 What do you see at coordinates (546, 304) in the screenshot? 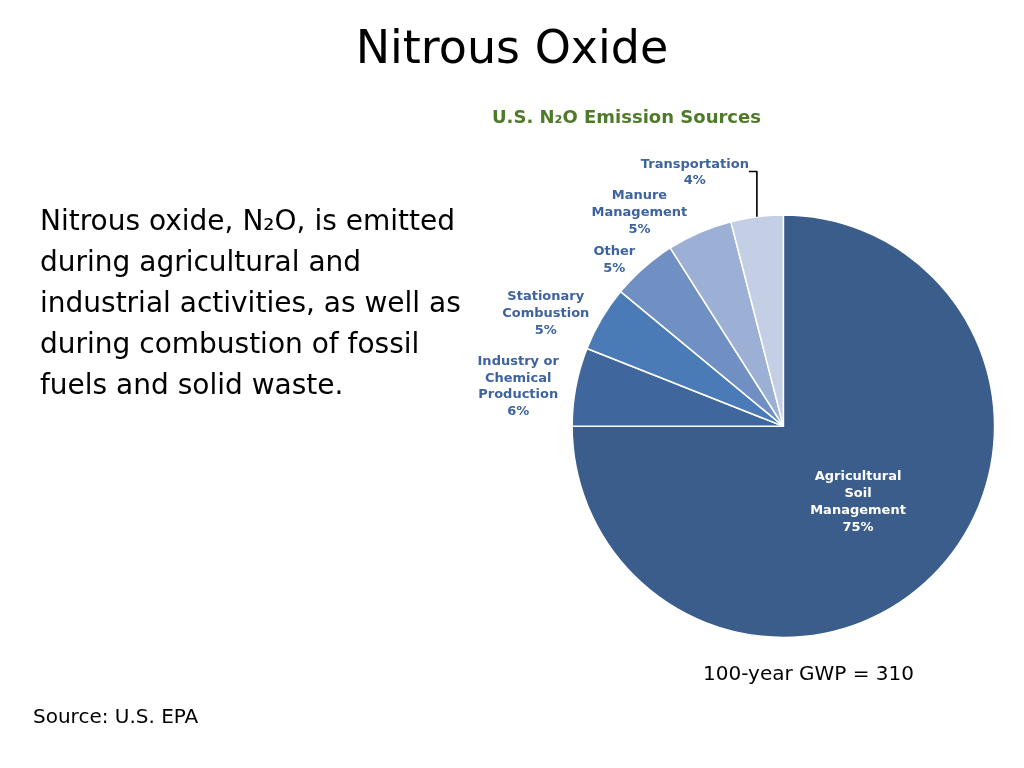
I see `slice-label: Stationary Combustion` at bounding box center [546, 304].